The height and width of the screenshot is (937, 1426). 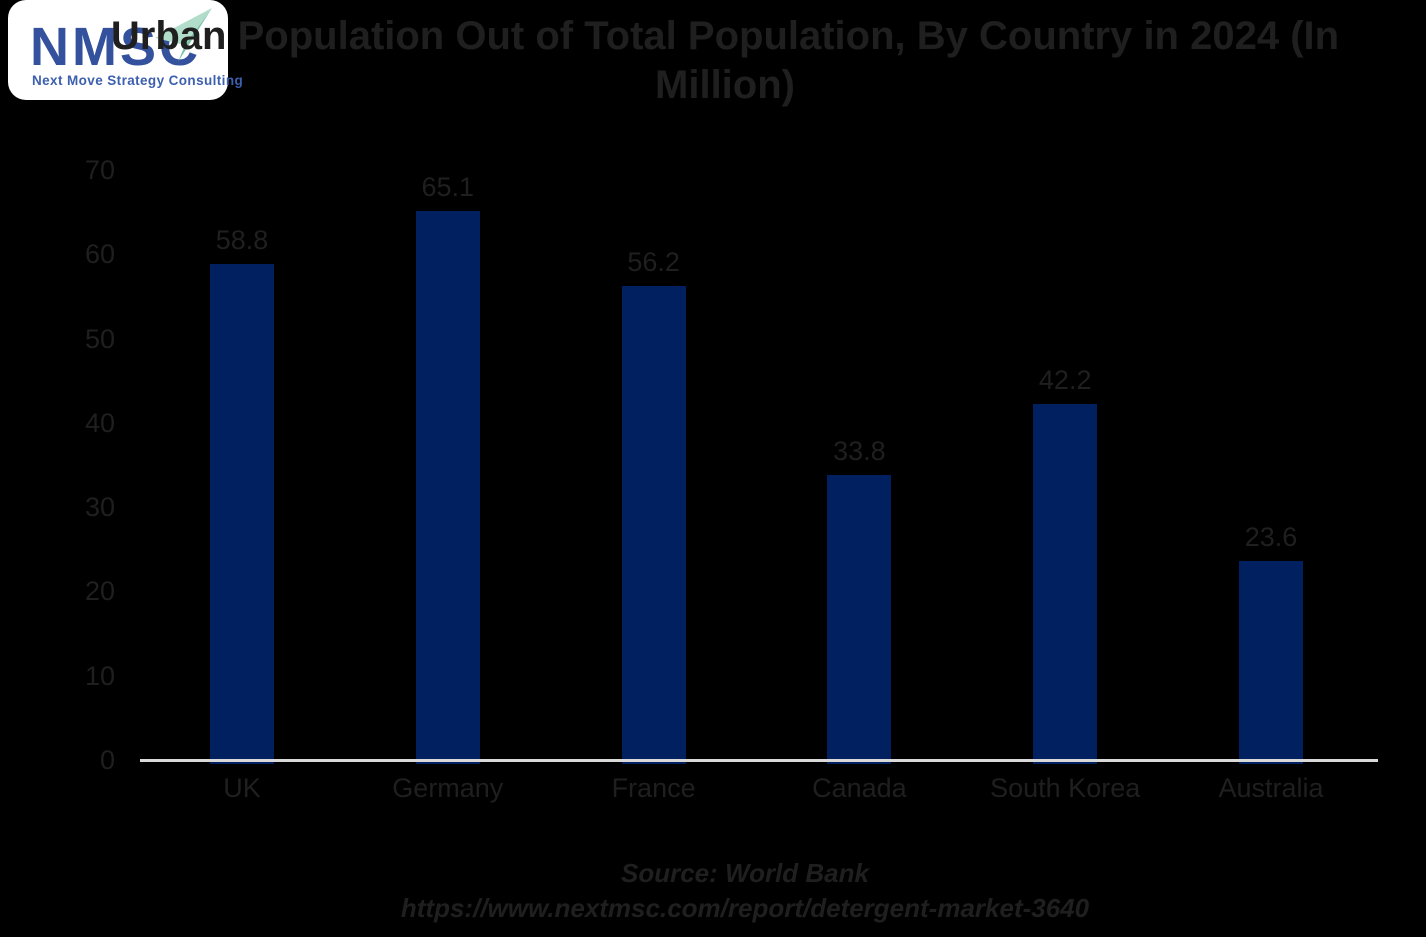 What do you see at coordinates (242, 788) in the screenshot?
I see `x-axis-category-label: UK` at bounding box center [242, 788].